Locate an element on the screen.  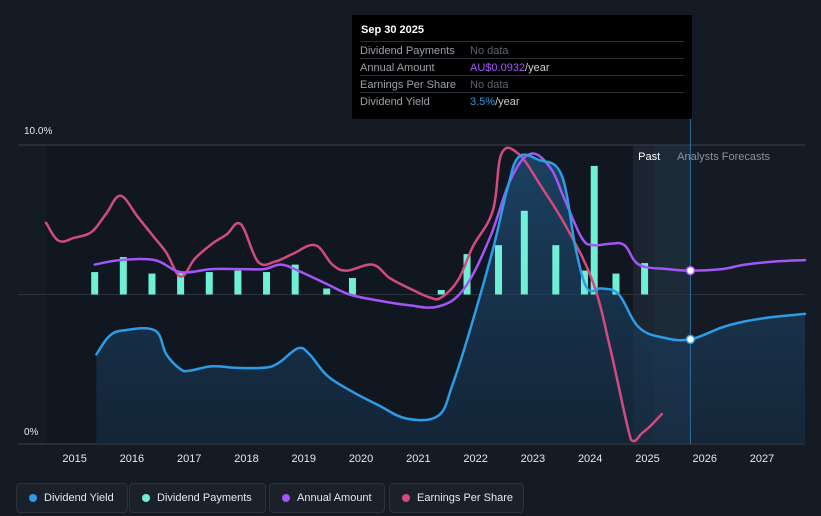
annual-amount-current-marker is located at coordinates (690, 270).